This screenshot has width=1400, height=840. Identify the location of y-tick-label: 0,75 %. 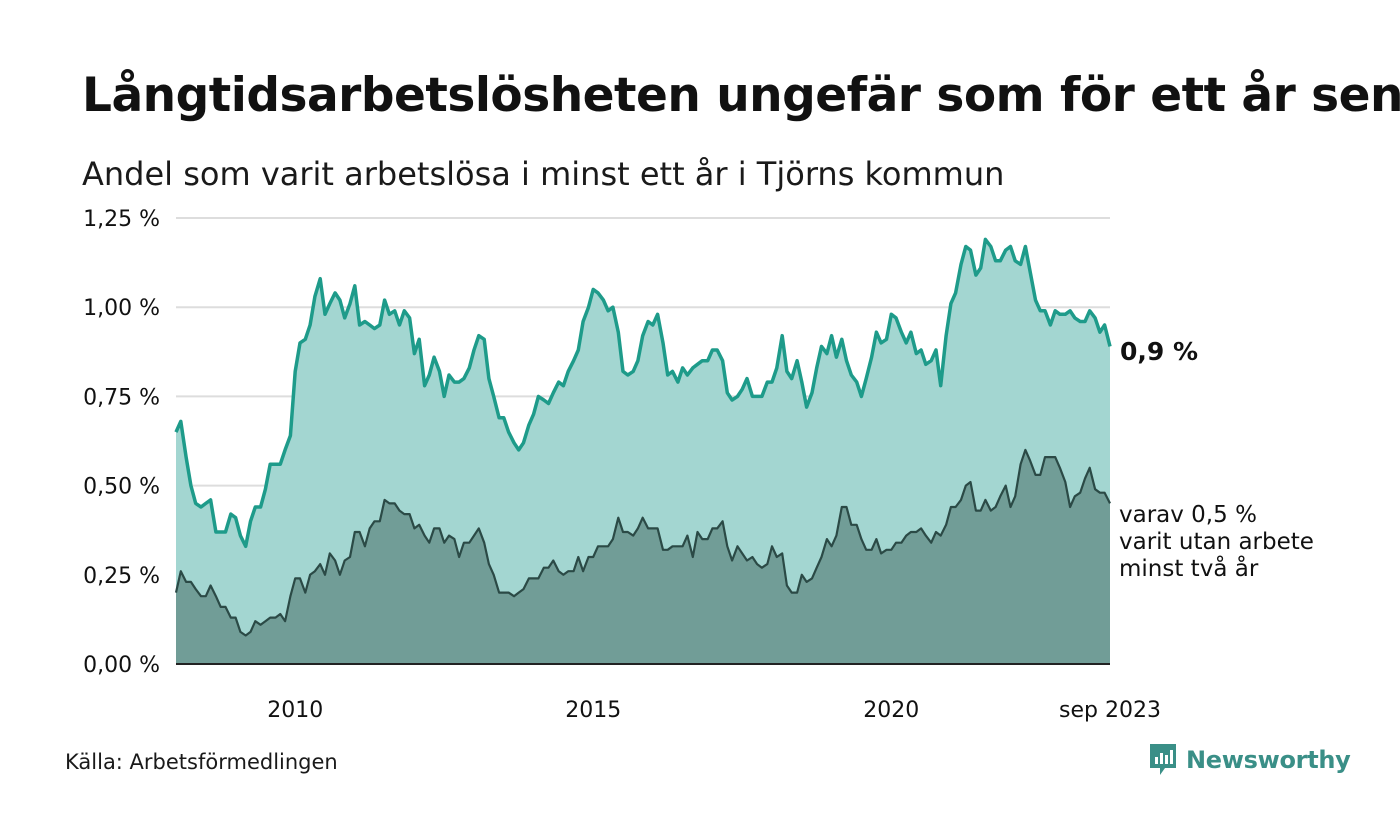
(121, 397).